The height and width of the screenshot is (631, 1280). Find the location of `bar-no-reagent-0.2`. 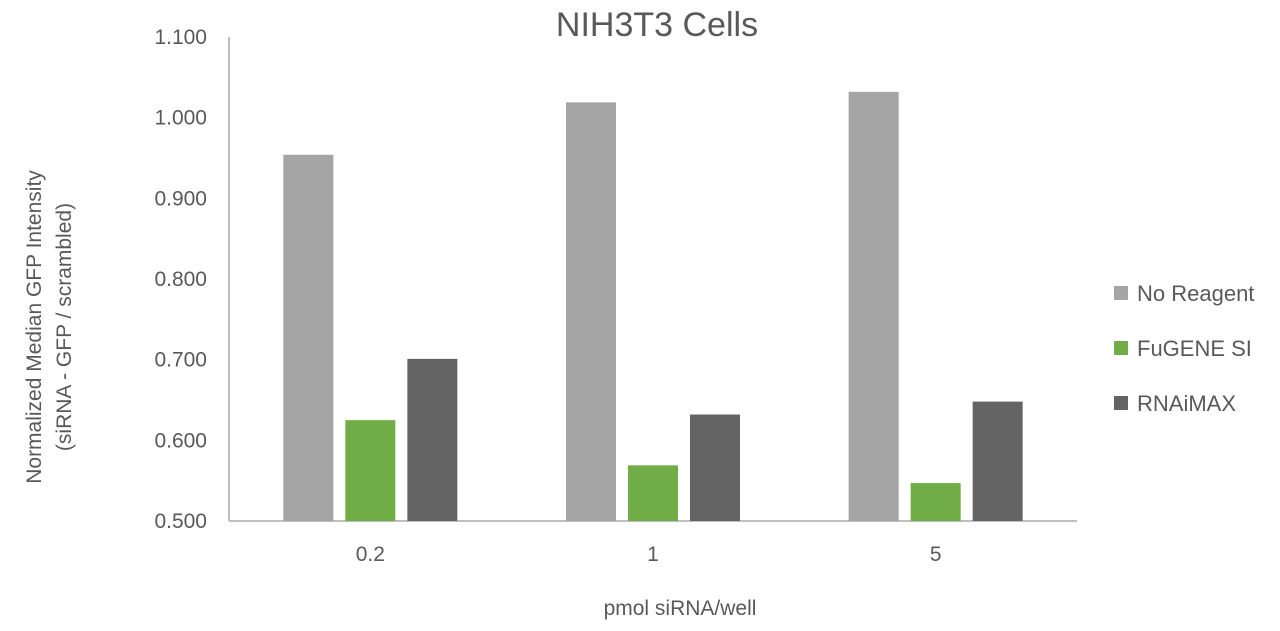

bar-no-reagent-0.2 is located at coordinates (308, 338).